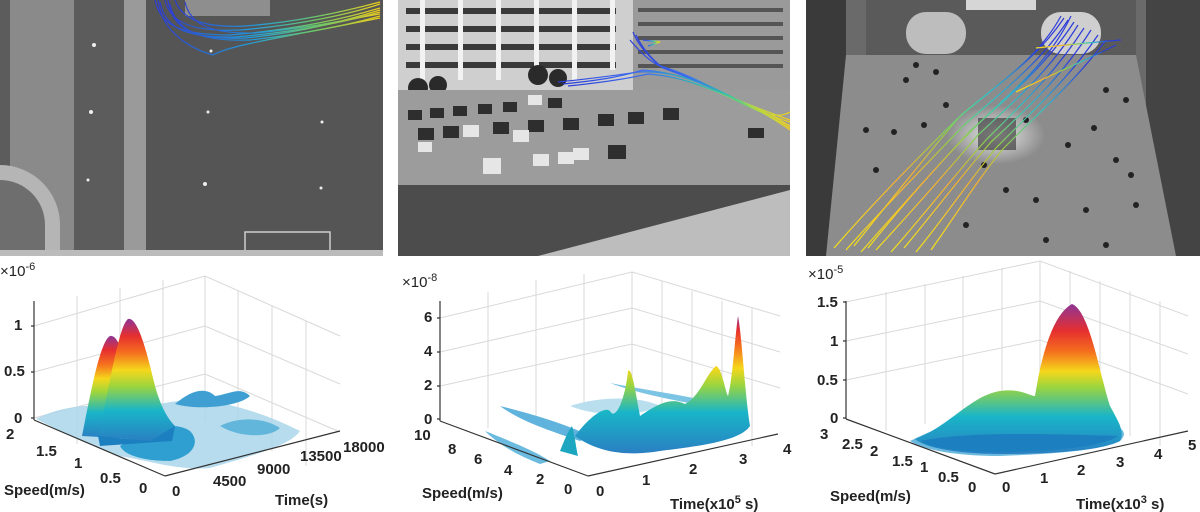 This screenshot has width=1200, height=512. I want to click on chart-1-z-tick: 0, so click(18, 418).